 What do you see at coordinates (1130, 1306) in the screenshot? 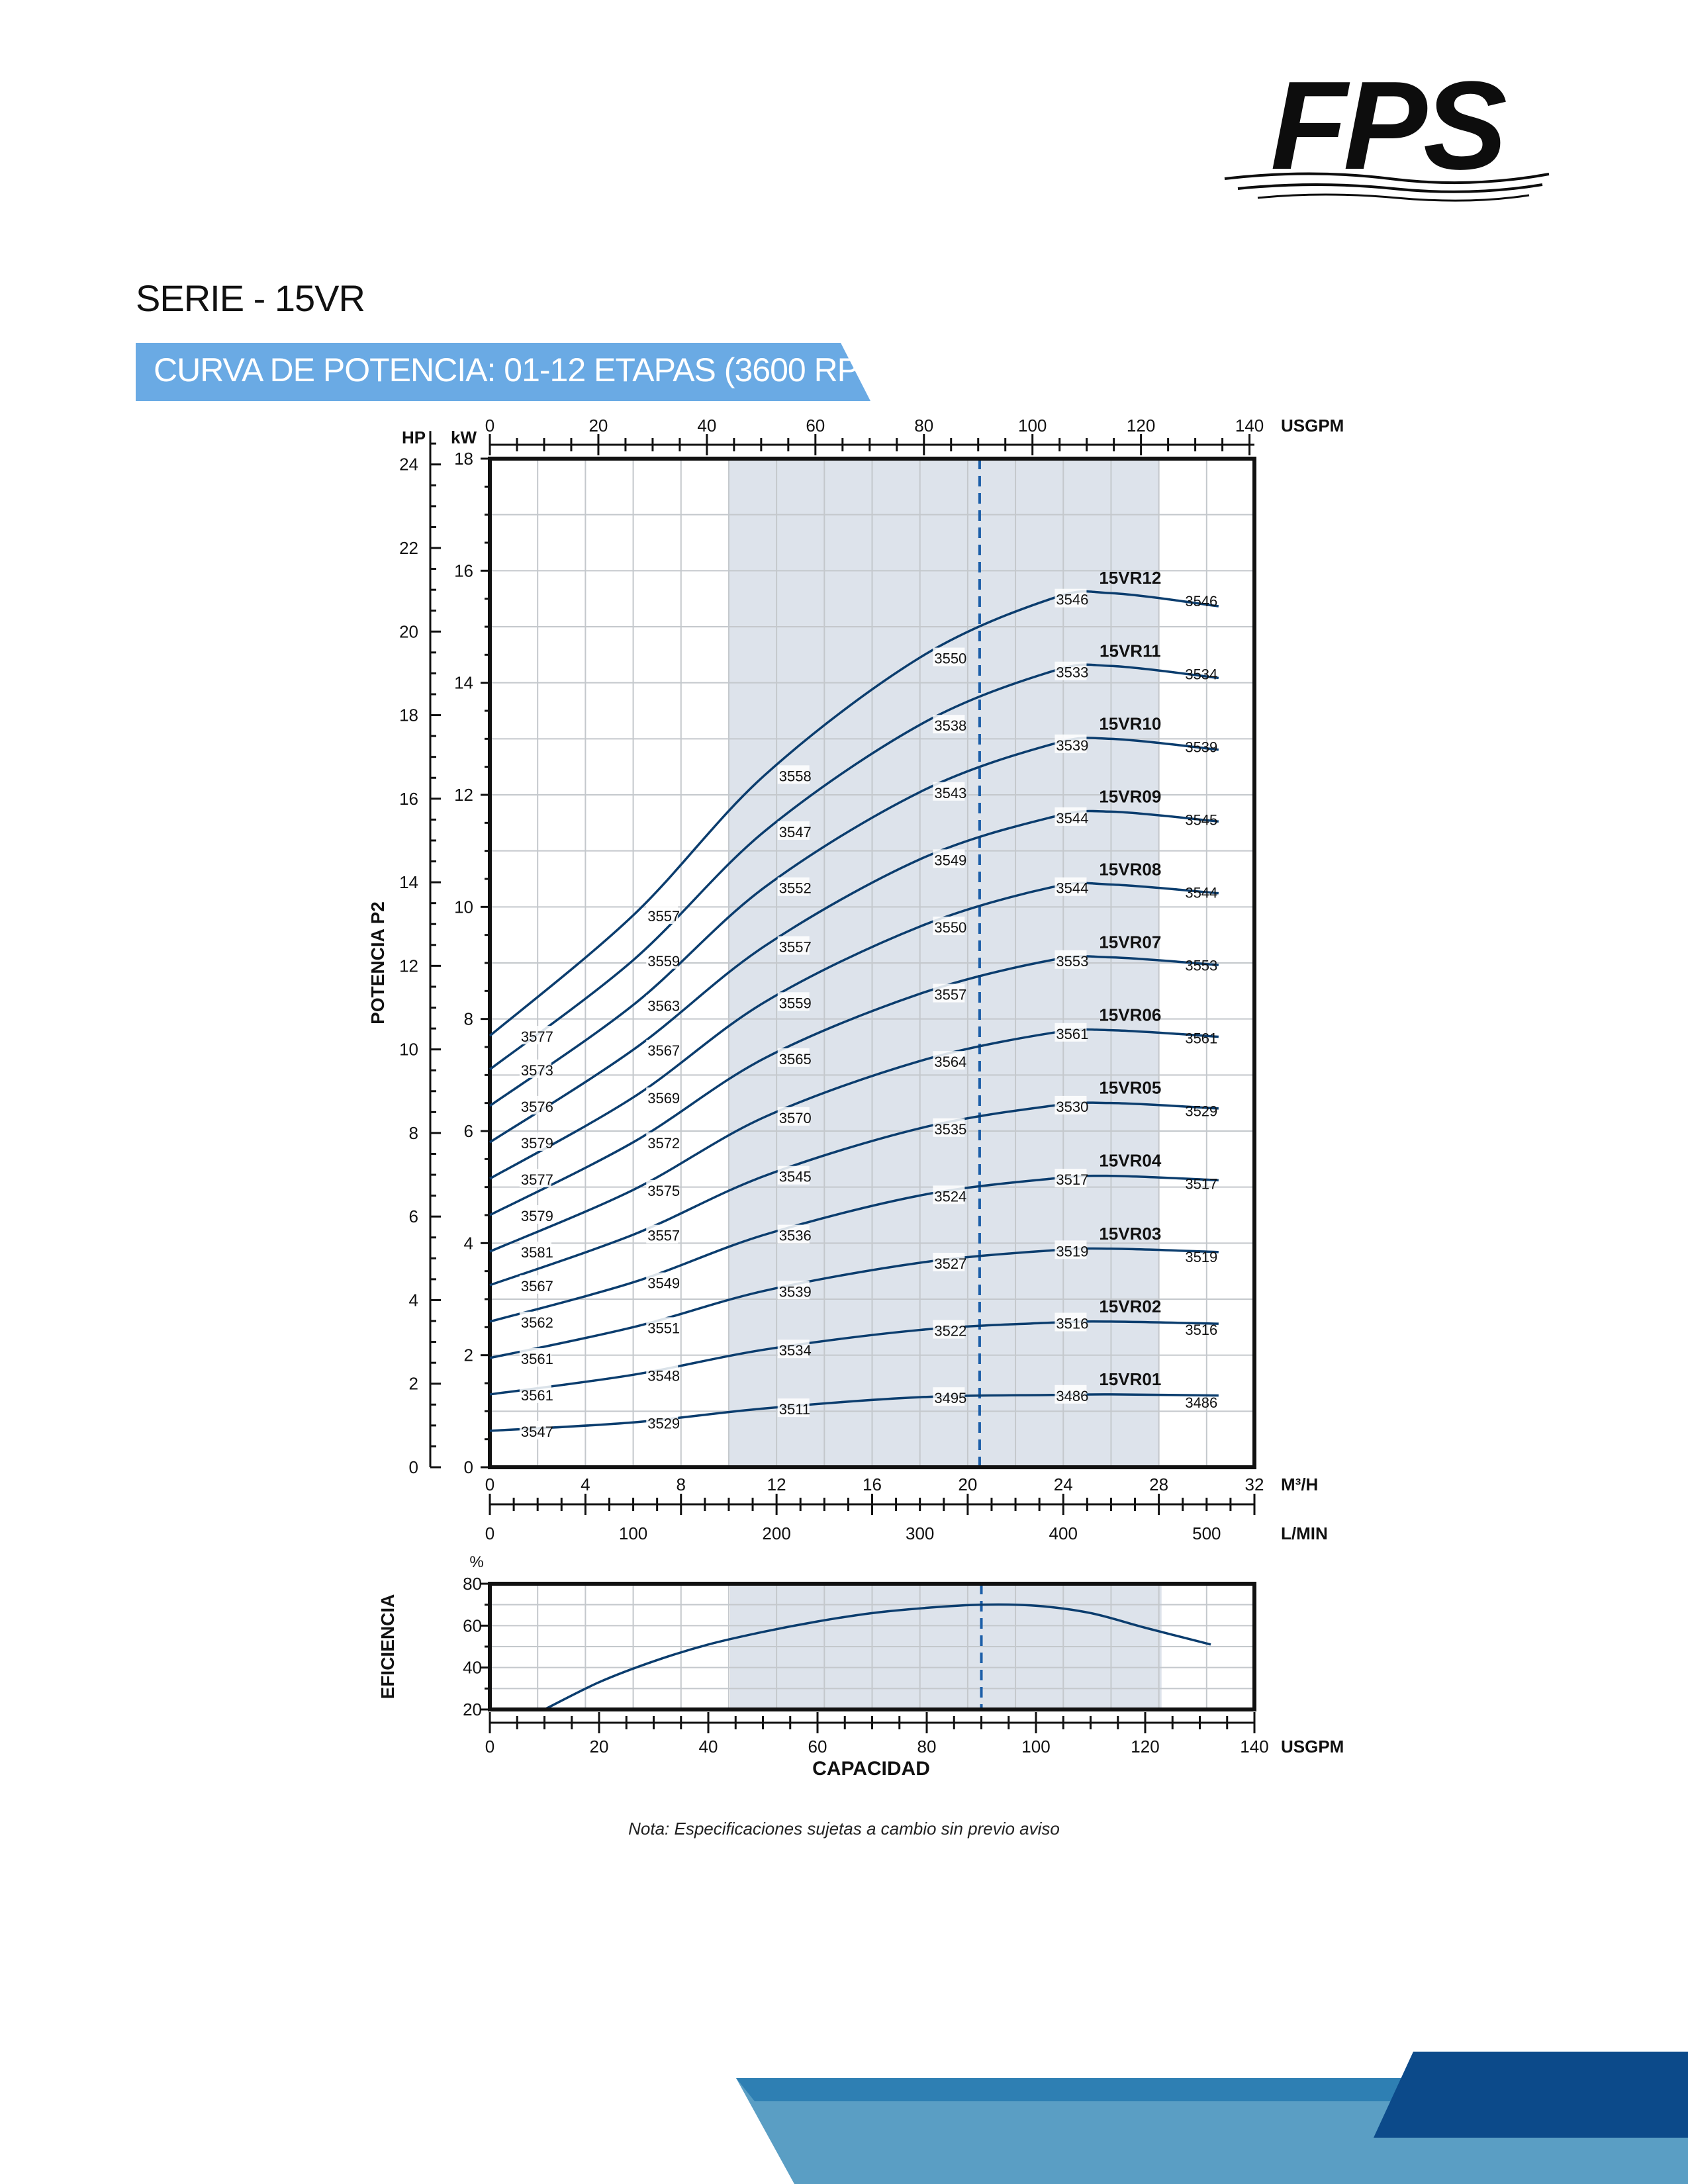
I see `series-name-15vr02: 15VR02` at bounding box center [1130, 1306].